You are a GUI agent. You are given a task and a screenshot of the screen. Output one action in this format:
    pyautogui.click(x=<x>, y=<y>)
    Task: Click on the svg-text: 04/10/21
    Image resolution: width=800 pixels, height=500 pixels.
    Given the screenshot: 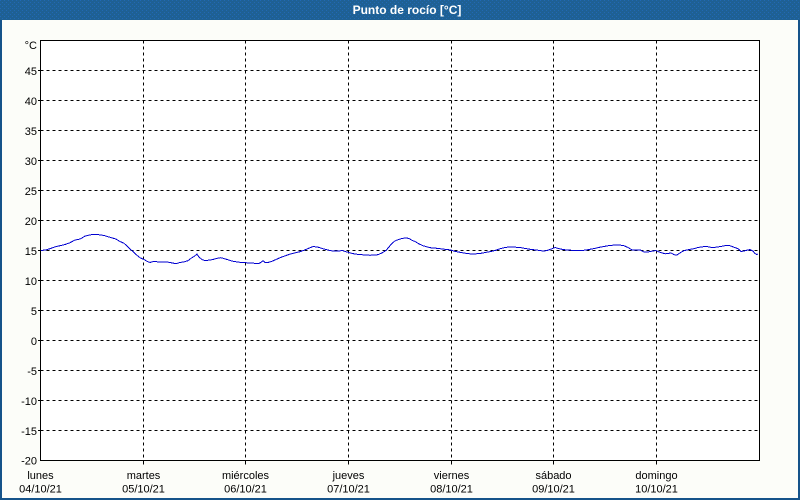 What is the action you would take?
    pyautogui.click(x=40, y=490)
    